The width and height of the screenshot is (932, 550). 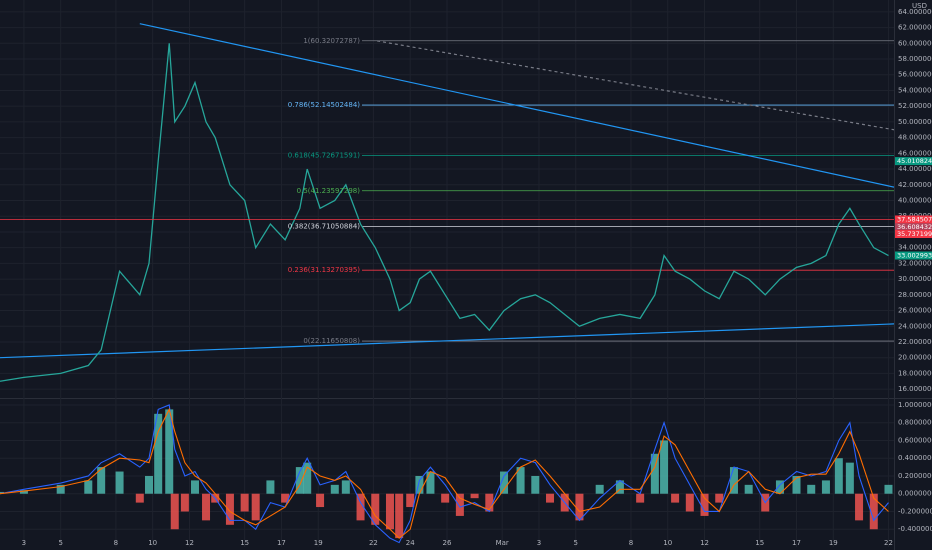 What do you see at coordinates (915, 458) in the screenshot?
I see `y-tick-label: 0.40000000` at bounding box center [915, 458].